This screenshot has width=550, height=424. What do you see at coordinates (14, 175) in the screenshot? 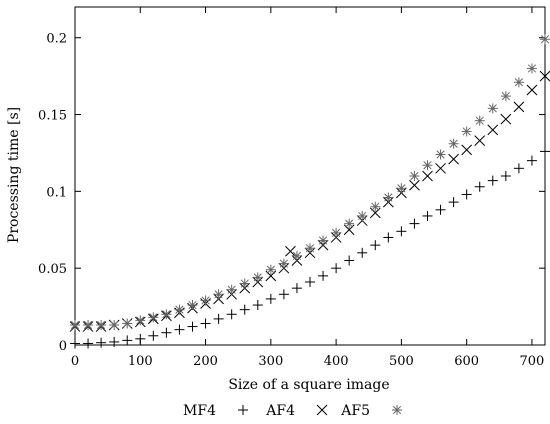
I see `y-axis-label: Processing time [s]` at bounding box center [14, 175].